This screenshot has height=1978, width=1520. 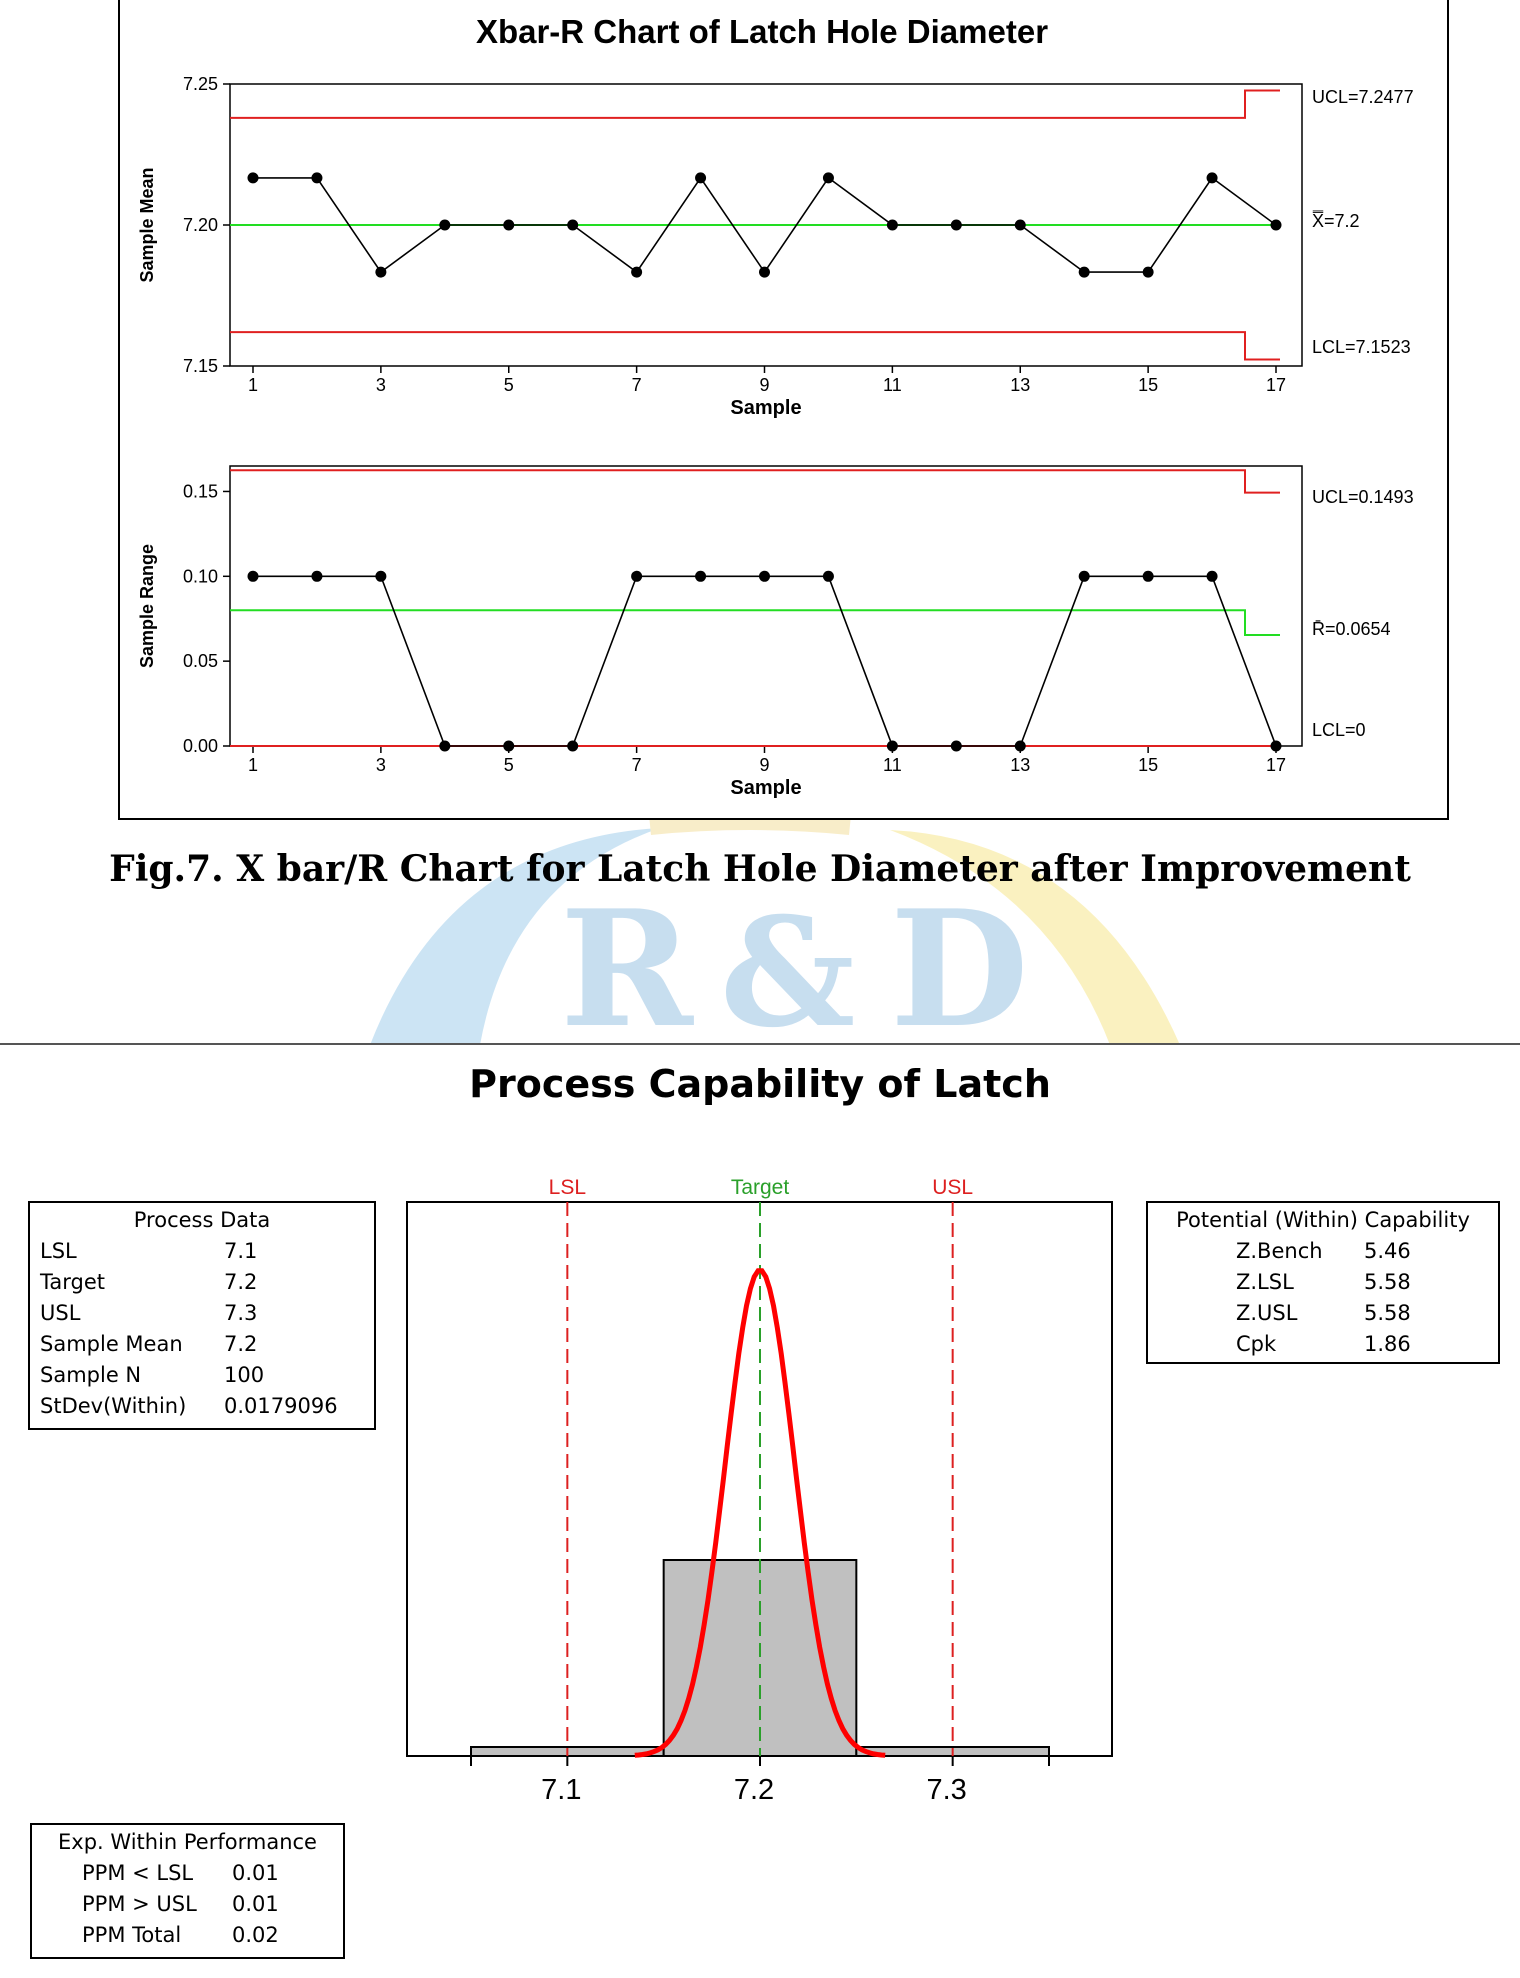 I want to click on y-tick-label: 7.25, so click(x=200, y=84).